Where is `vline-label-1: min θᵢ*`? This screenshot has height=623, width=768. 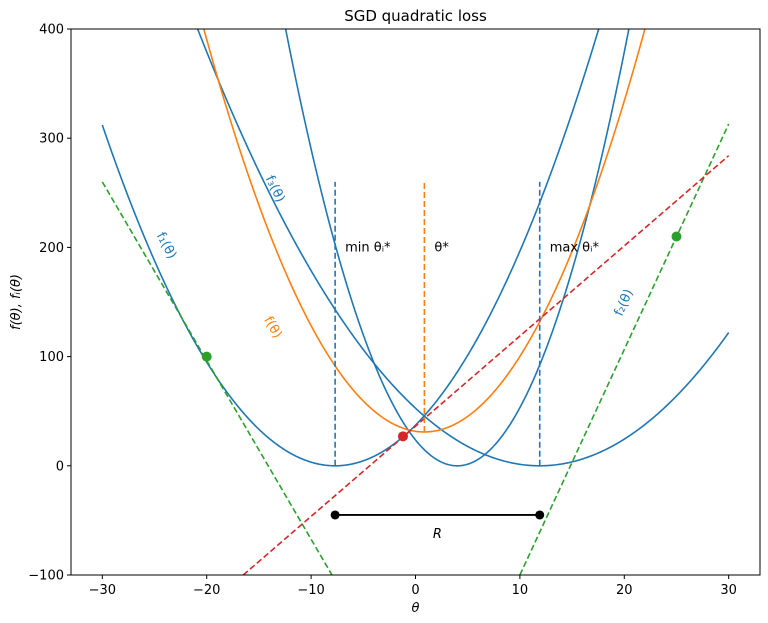
vline-label-1: min θᵢ* is located at coordinates (368, 247).